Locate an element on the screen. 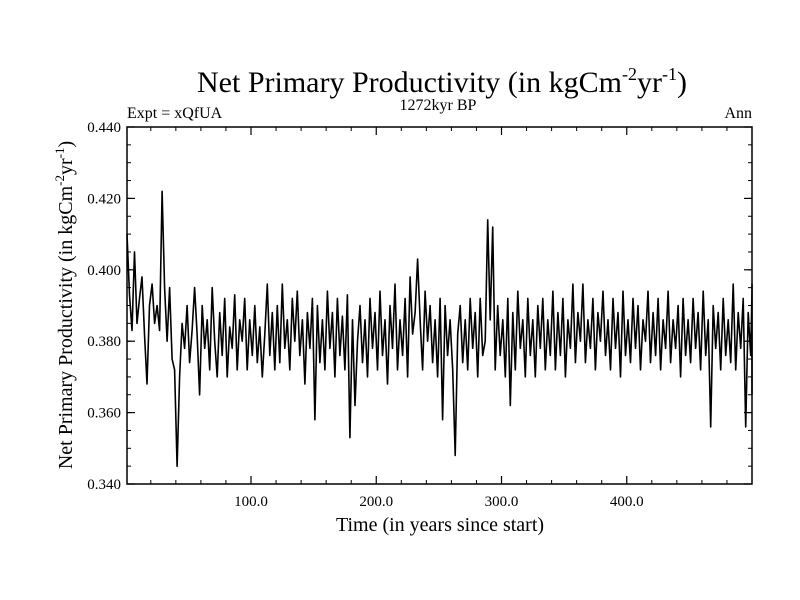  x-tick-label: 200.0 is located at coordinates (376, 502).